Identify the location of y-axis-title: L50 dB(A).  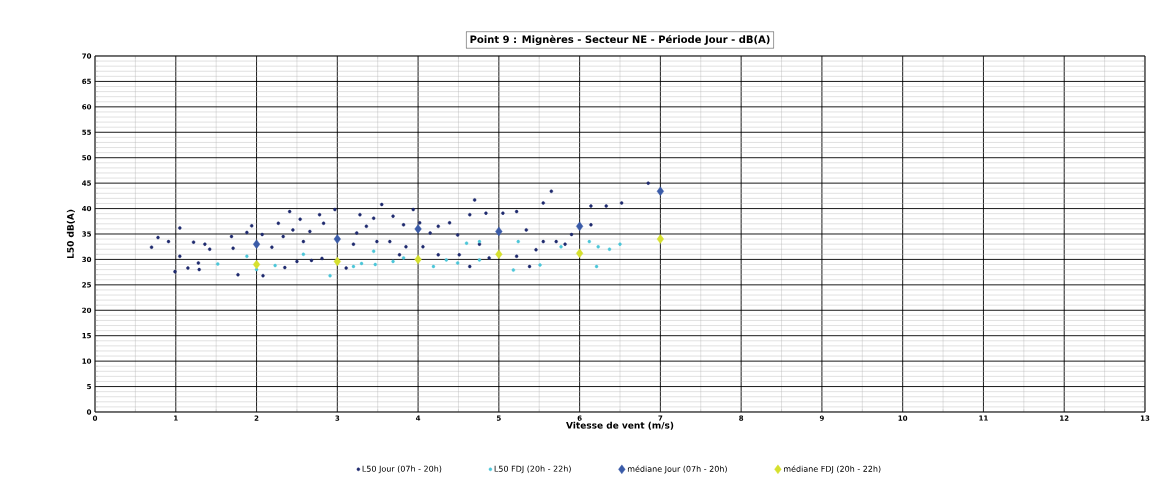
(70, 234).